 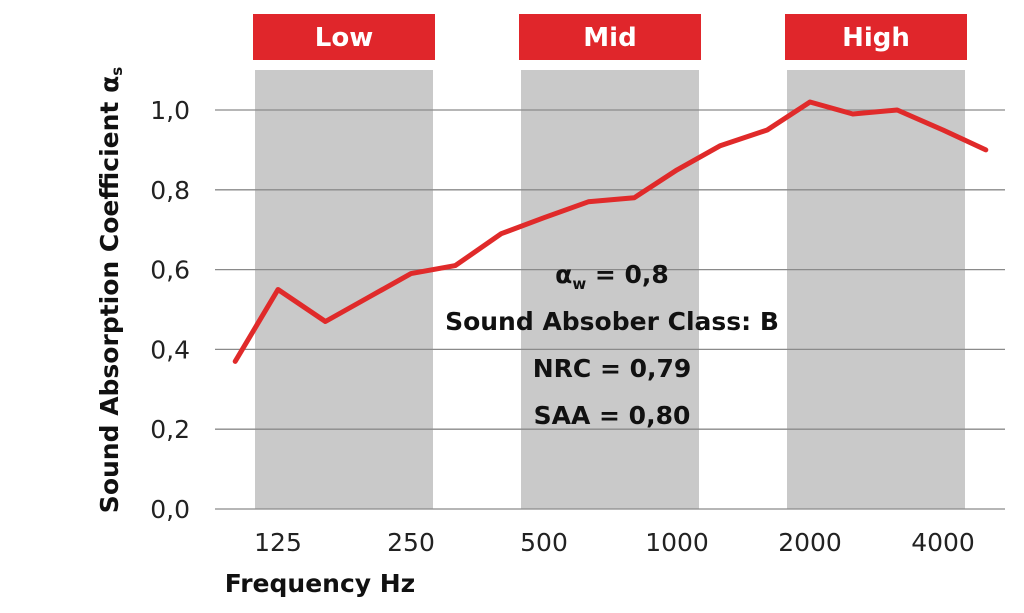 What do you see at coordinates (612, 415) in the screenshot?
I see `saa-annotation: SAA = 0,80` at bounding box center [612, 415].